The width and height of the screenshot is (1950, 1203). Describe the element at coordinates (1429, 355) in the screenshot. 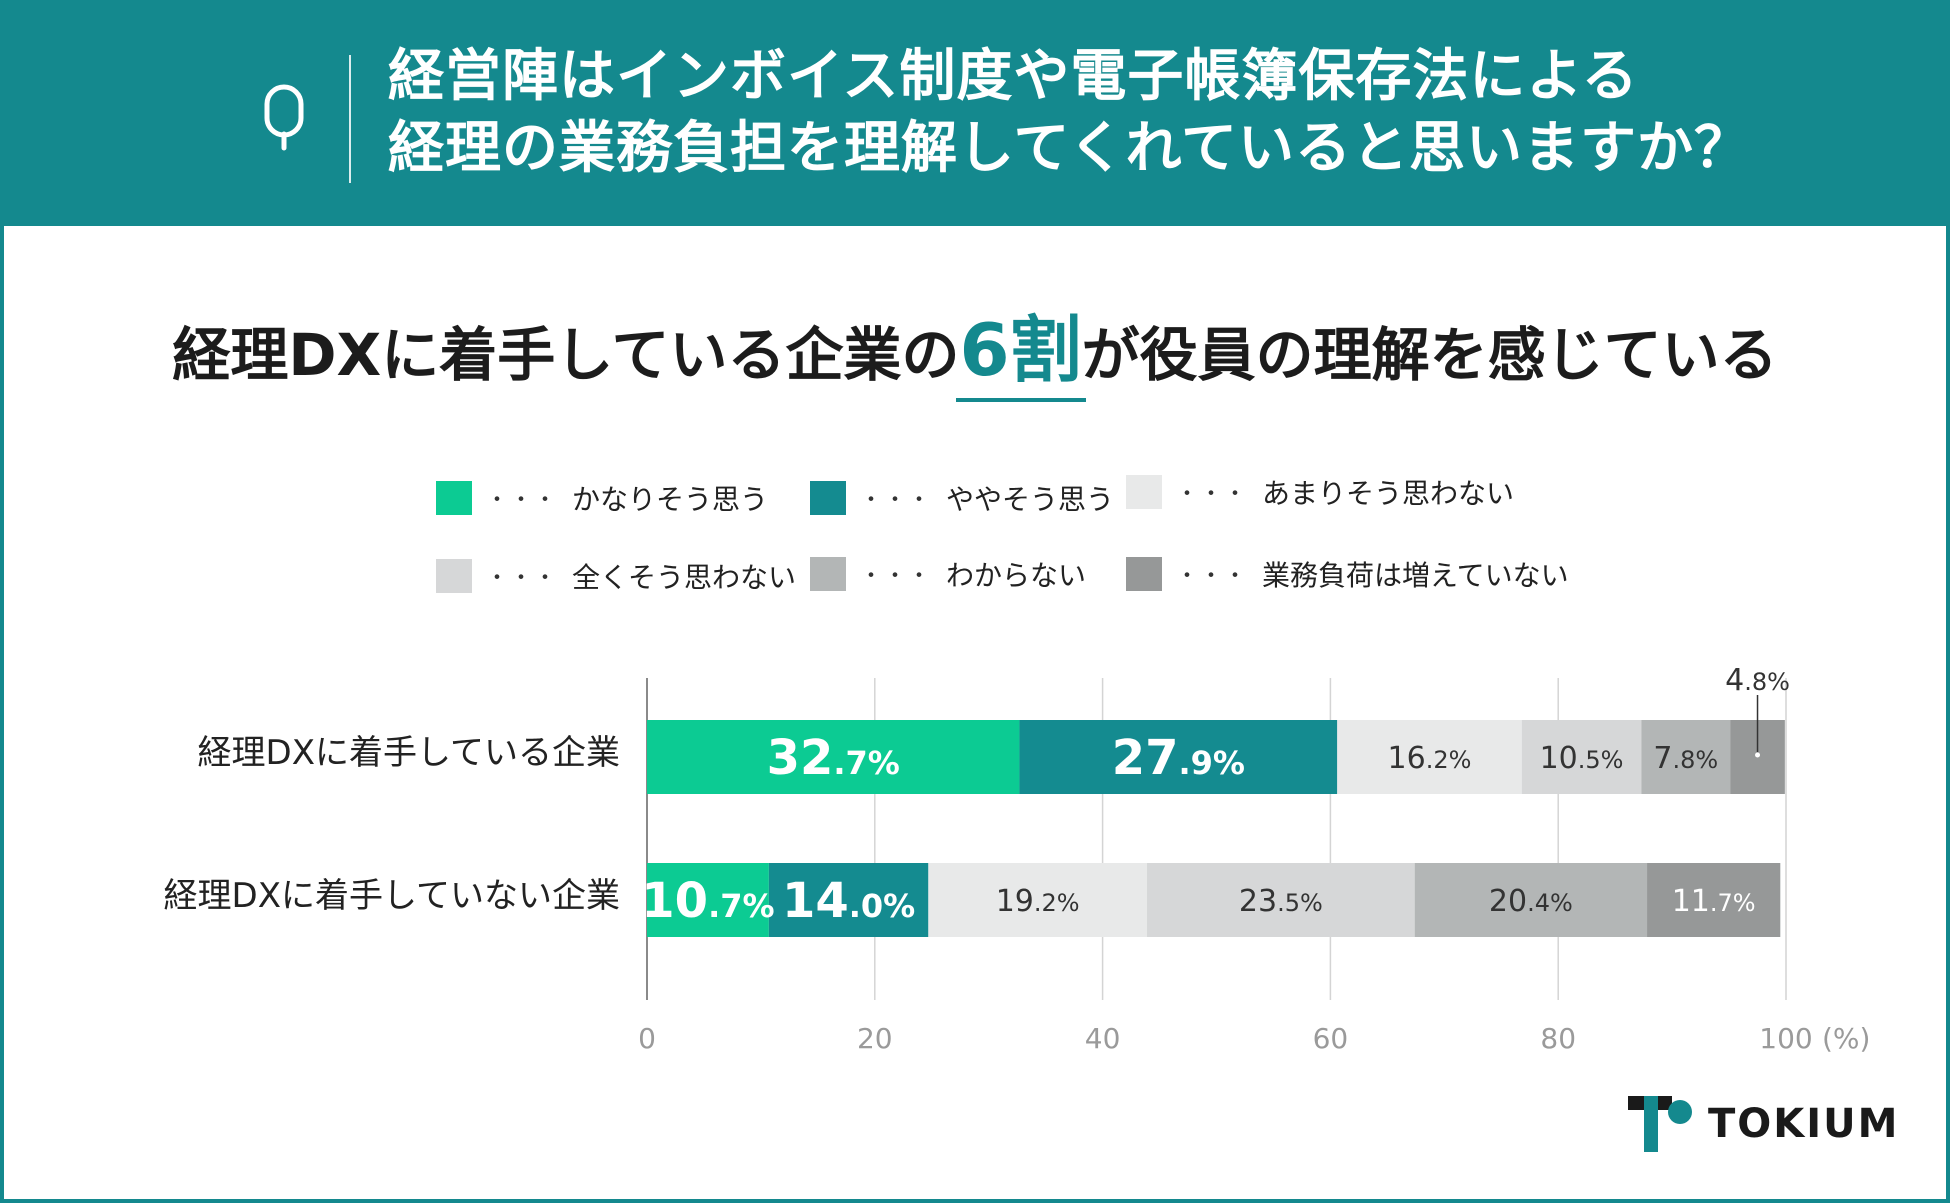

I see `headline-after: が役員の理解を感じている` at that location.